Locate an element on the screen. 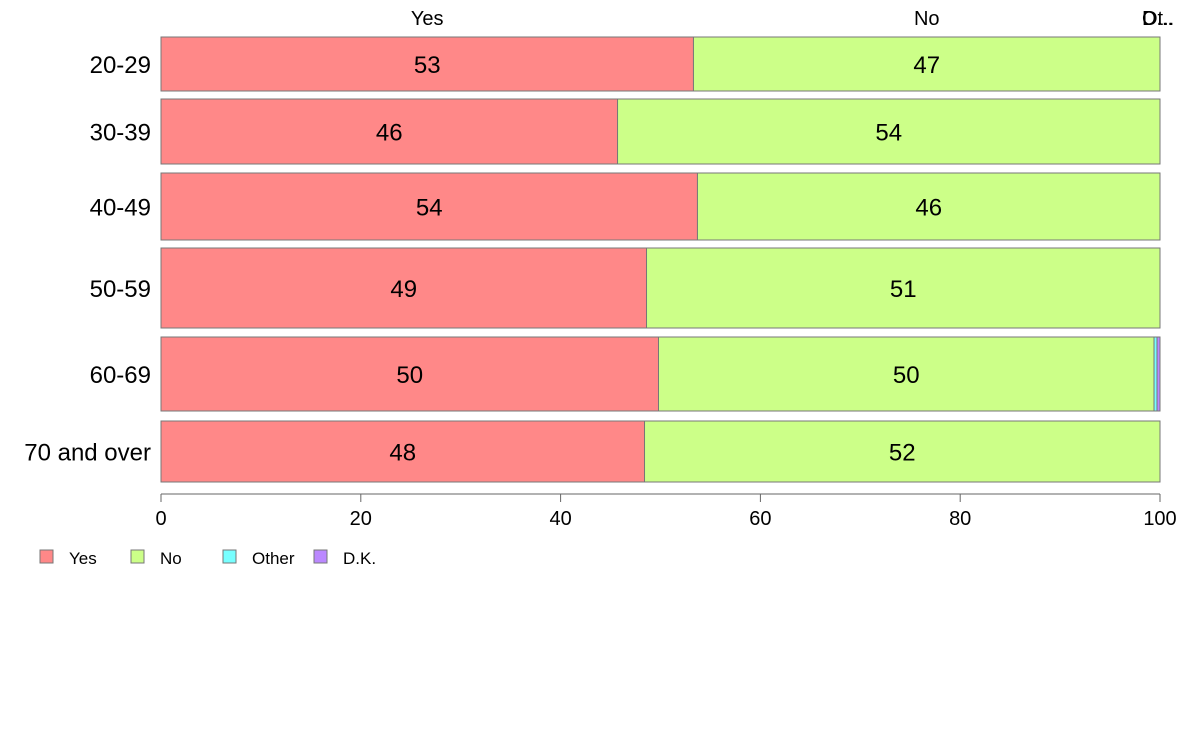  x-tick-label: 20 is located at coordinates (361, 519).